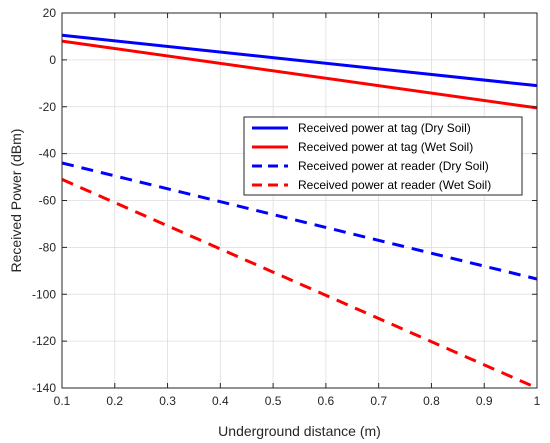  What do you see at coordinates (378, 401) in the screenshot?
I see `x-tick-label: 0.7` at bounding box center [378, 401].